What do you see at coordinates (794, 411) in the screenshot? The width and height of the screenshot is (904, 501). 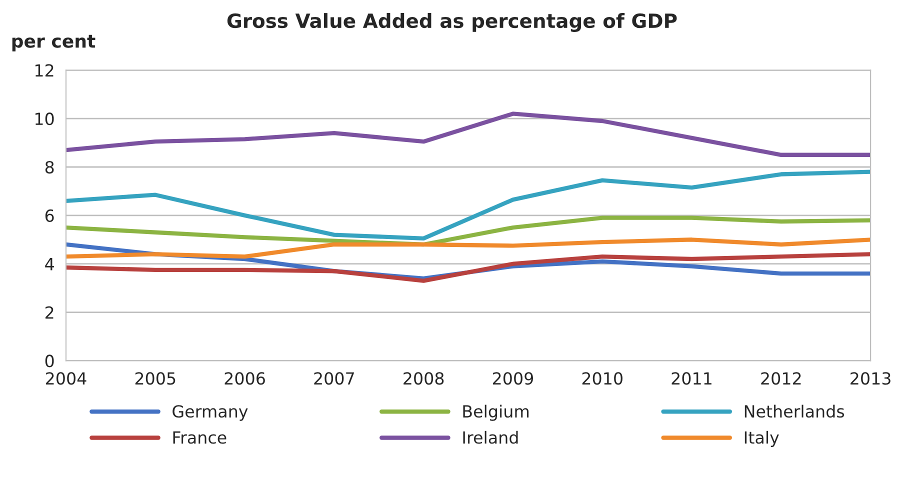 I see `legend-label: Netherlands` at bounding box center [794, 411].